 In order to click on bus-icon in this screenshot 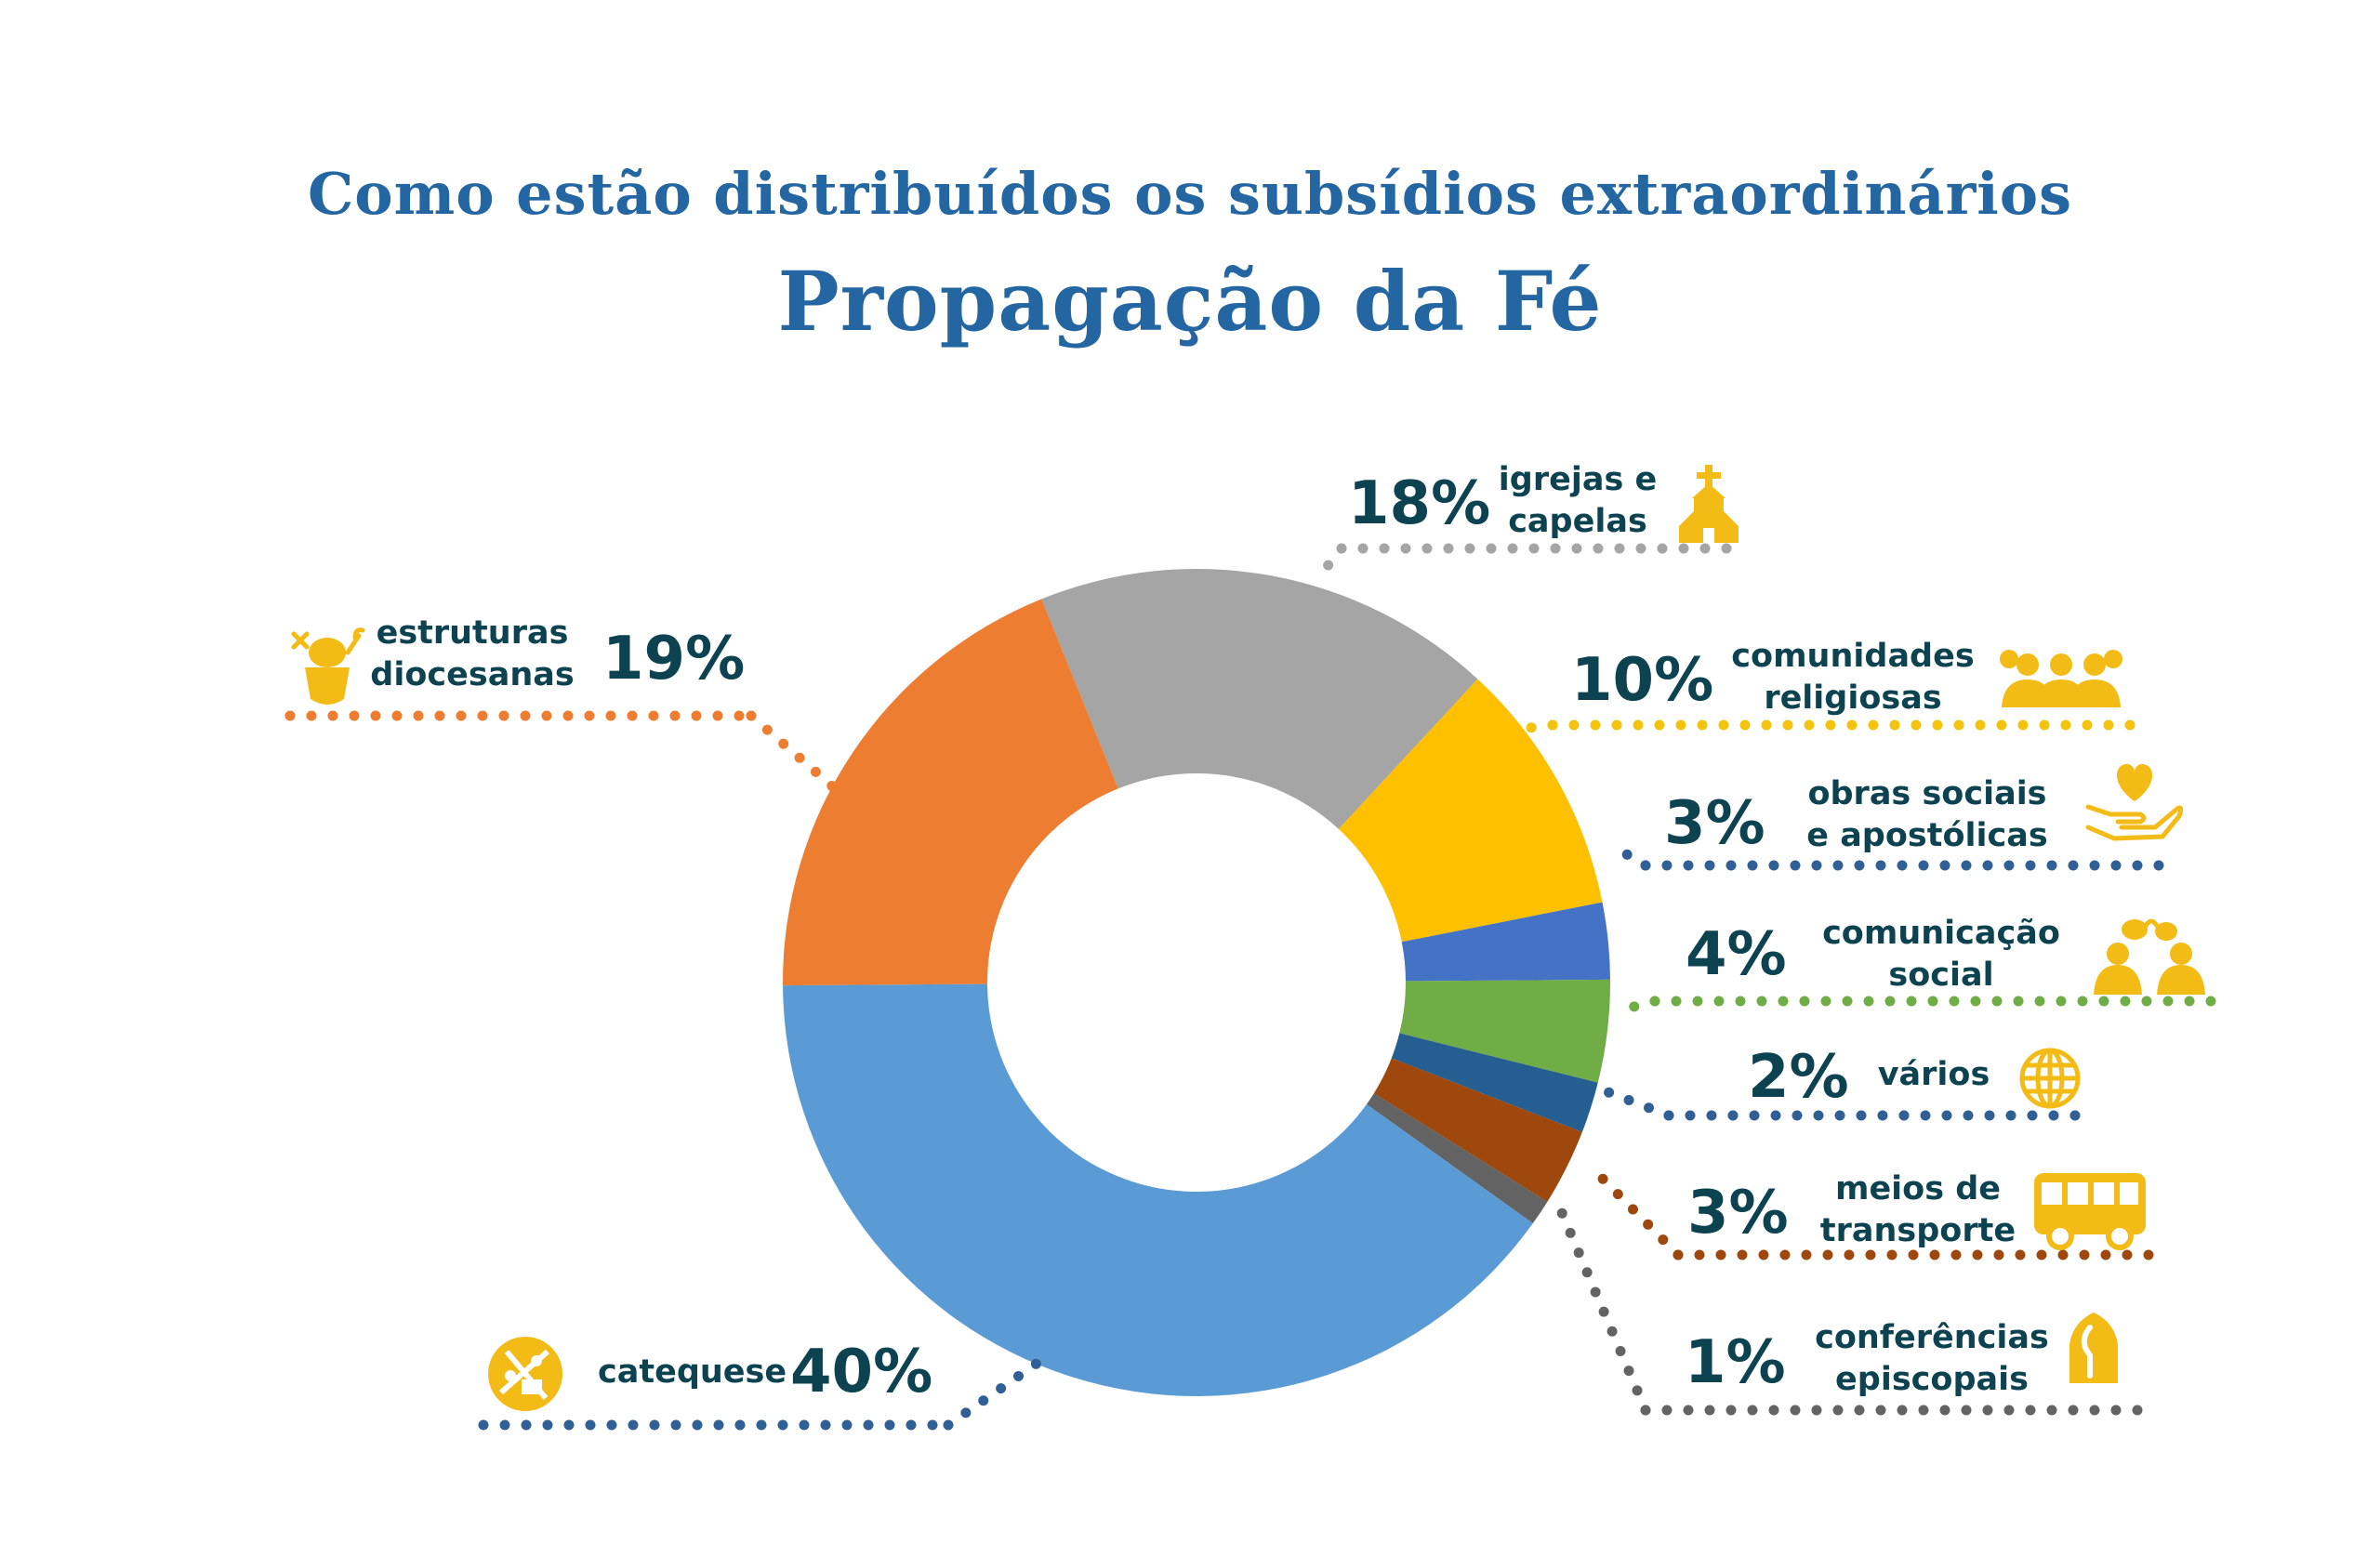, I will do `click(2090, 1211)`.